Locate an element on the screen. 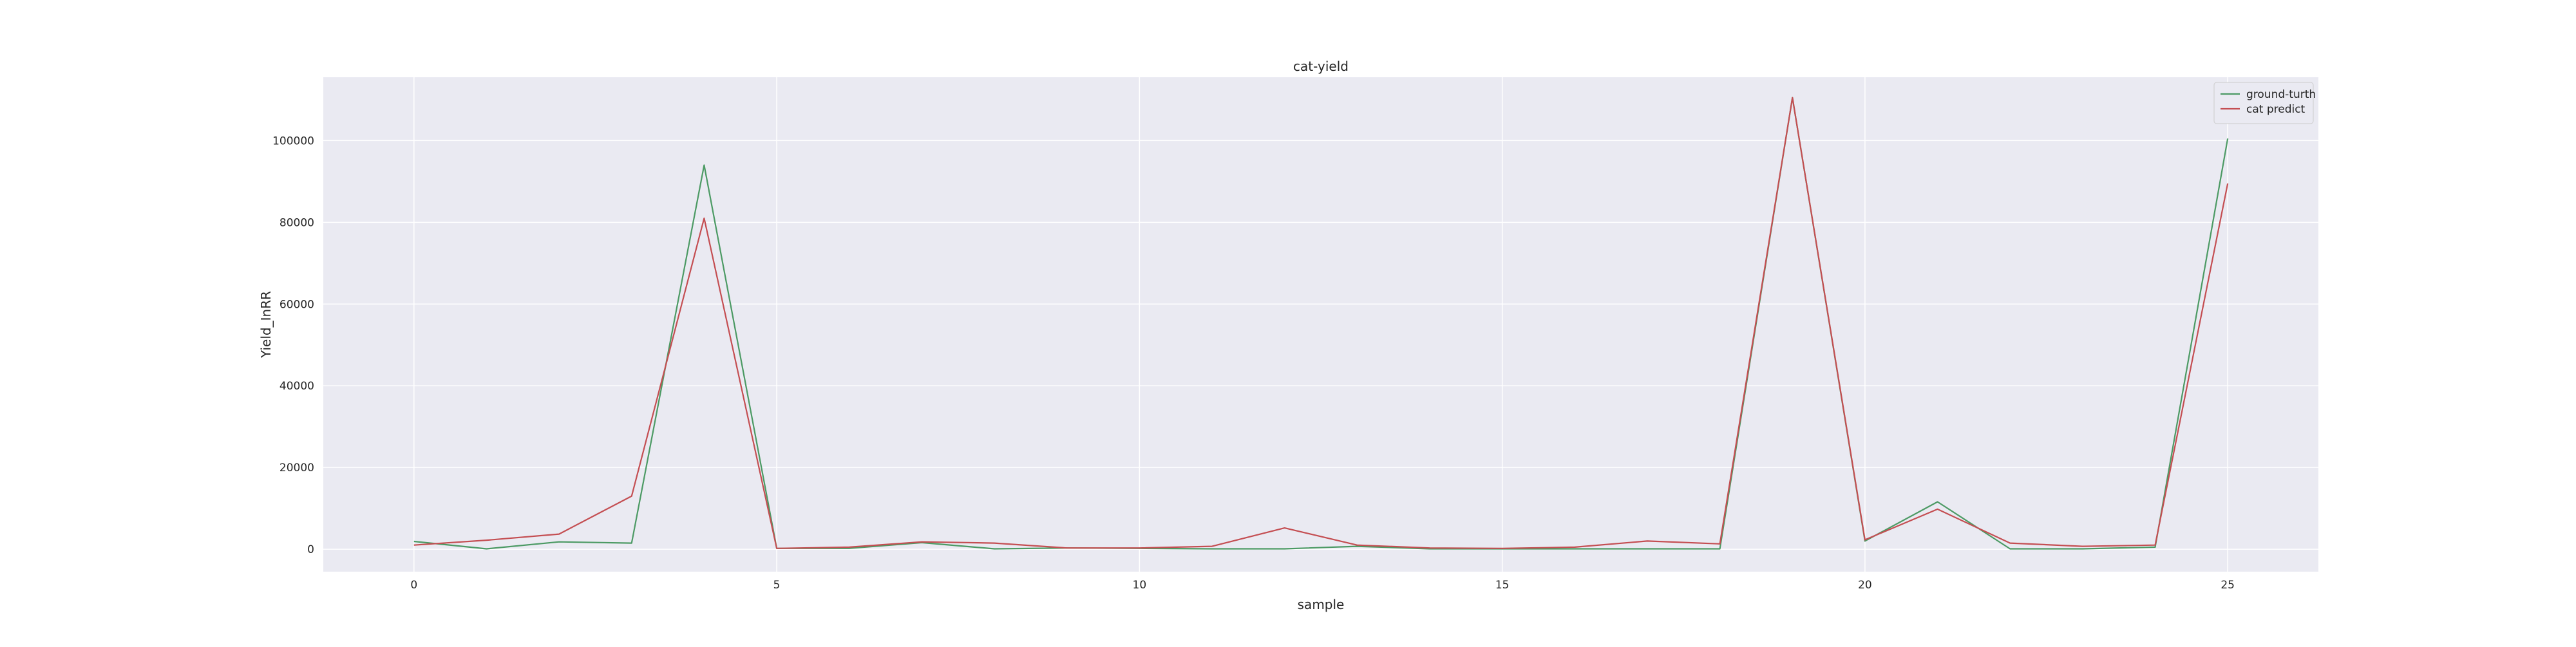 The width and height of the screenshot is (2576, 647). legend-box is located at coordinates (2264, 103).